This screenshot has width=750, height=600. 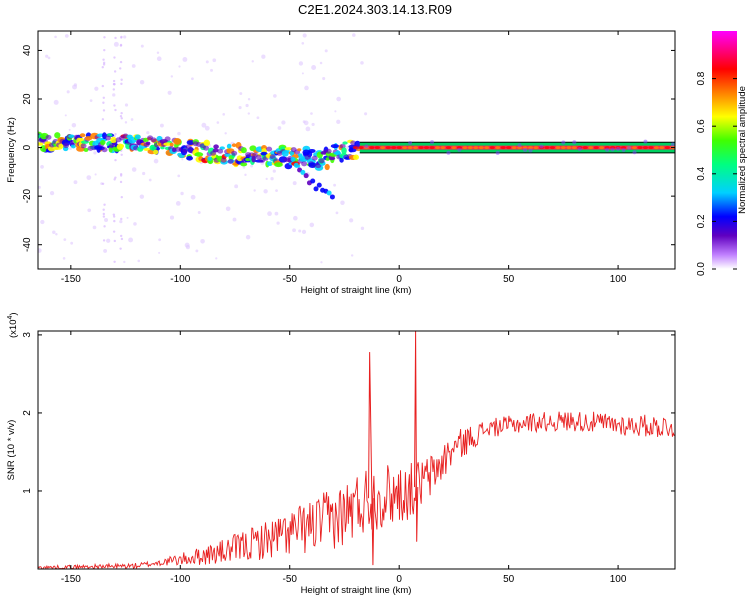 I want to click on y-tick-label: -20, so click(x=27, y=195).